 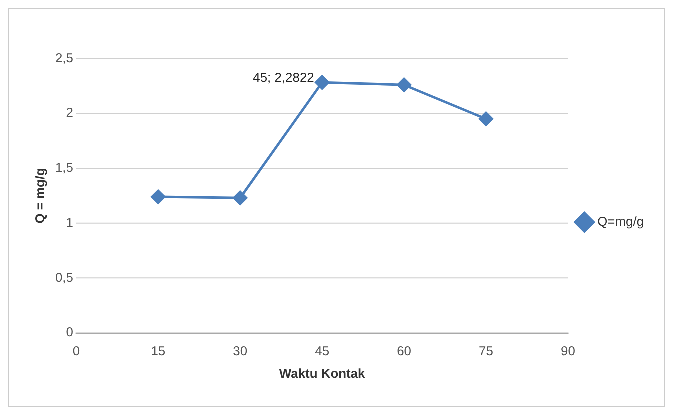 I want to click on y-tick-label: 2,5, so click(x=64, y=58).